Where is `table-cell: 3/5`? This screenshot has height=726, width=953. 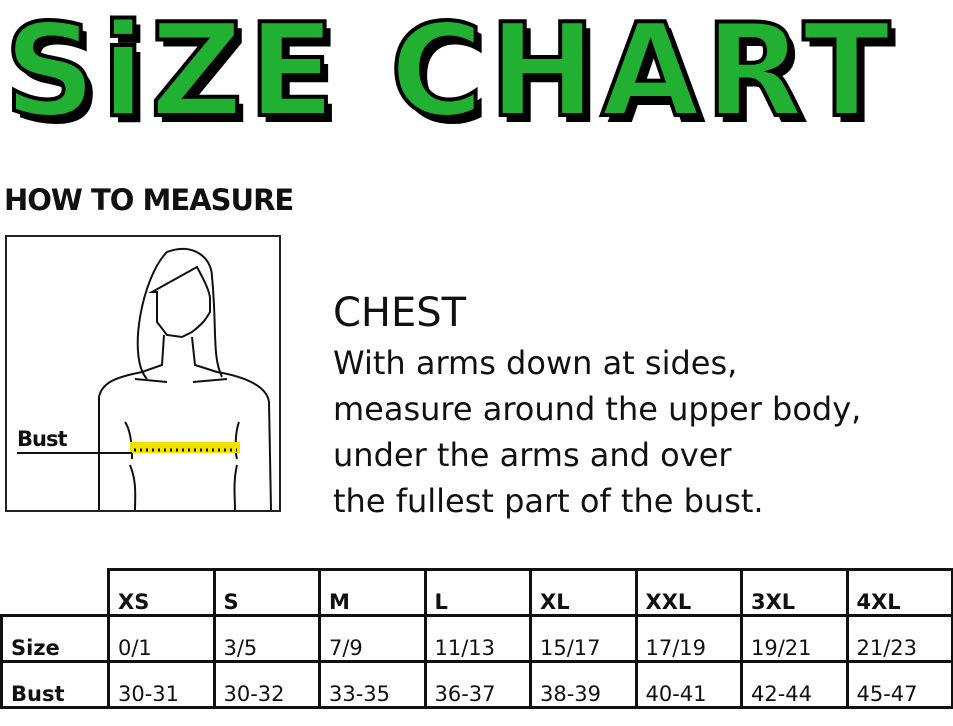
table-cell: 3/5 is located at coordinates (266, 638).